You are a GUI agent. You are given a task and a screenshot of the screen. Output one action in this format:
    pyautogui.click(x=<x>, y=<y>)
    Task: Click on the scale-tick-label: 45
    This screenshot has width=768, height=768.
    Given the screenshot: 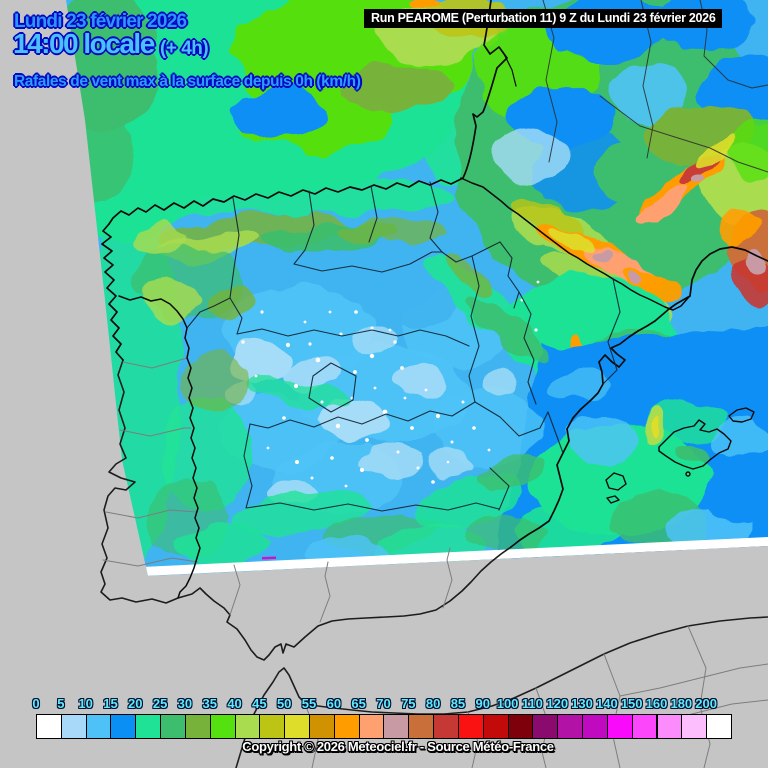 What is the action you would take?
    pyautogui.click(x=259, y=703)
    